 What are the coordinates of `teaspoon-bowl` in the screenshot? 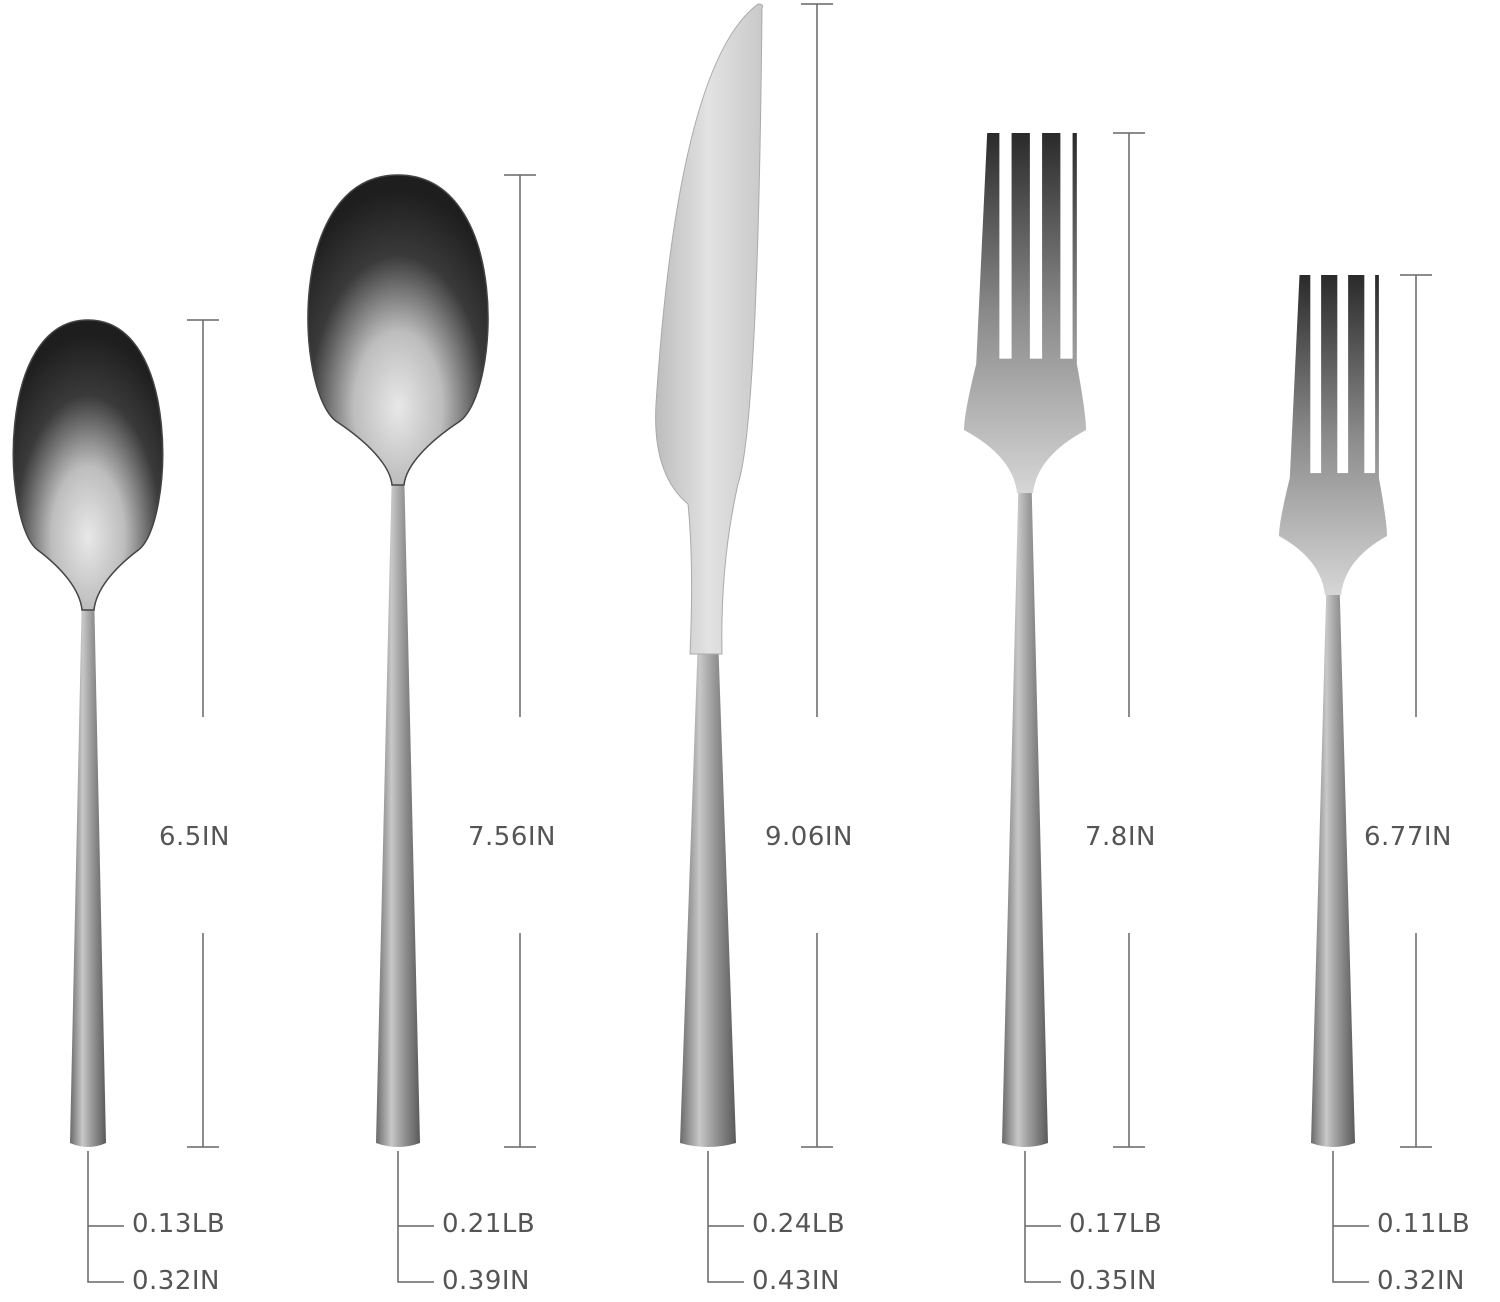 It's located at (88, 465).